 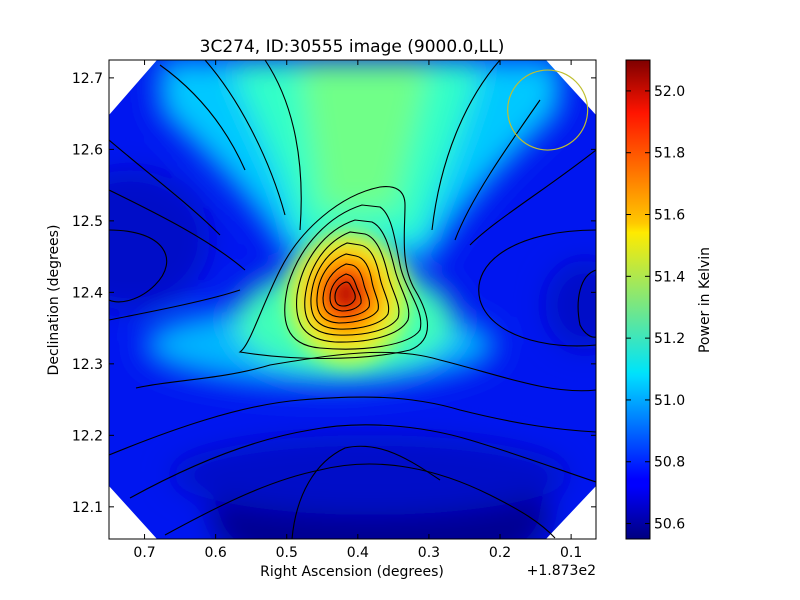 What do you see at coordinates (669, 277) in the screenshot?
I see `colorbar-tick-label: 51.4` at bounding box center [669, 277].